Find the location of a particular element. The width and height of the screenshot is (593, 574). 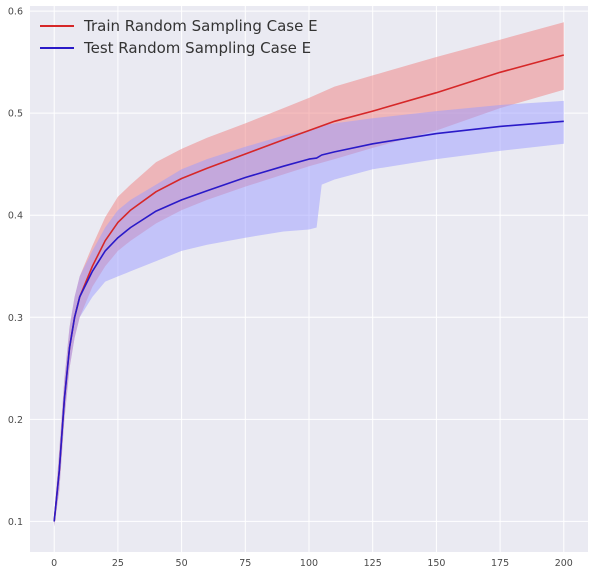

y-tick-label: 0.6 is located at coordinates (15, 12).